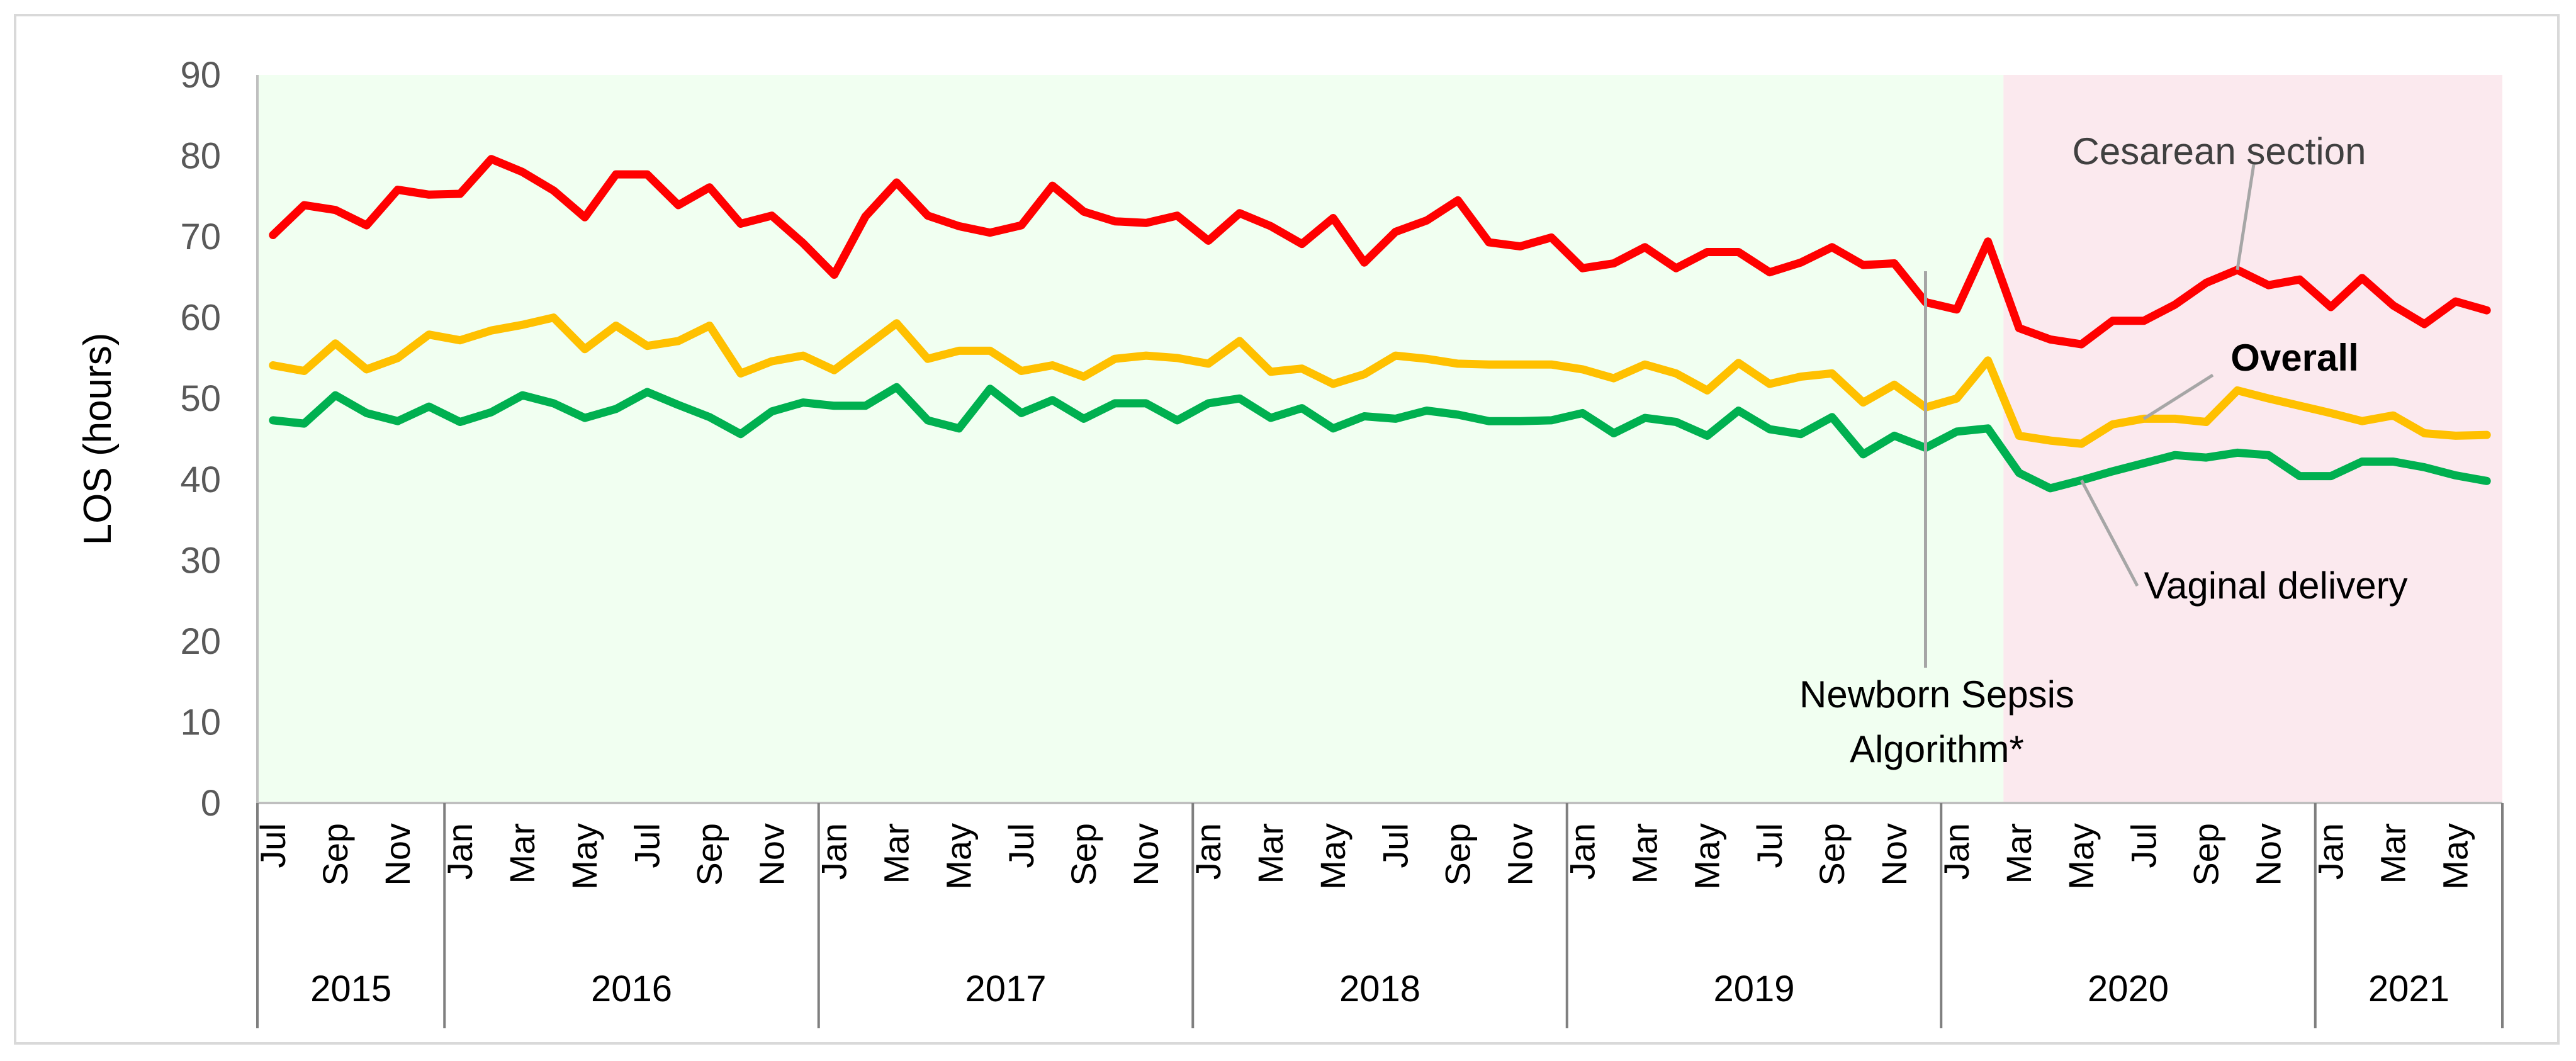 The image size is (2576, 1061). Describe the element at coordinates (200, 480) in the screenshot. I see `y-tick-label: 40` at that location.